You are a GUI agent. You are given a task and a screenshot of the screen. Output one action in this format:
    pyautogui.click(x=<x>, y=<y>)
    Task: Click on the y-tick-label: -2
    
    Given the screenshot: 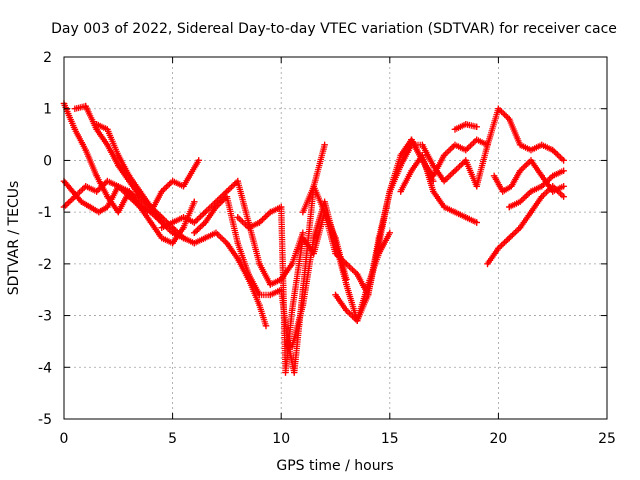 What is the action you would take?
    pyautogui.click(x=45, y=265)
    